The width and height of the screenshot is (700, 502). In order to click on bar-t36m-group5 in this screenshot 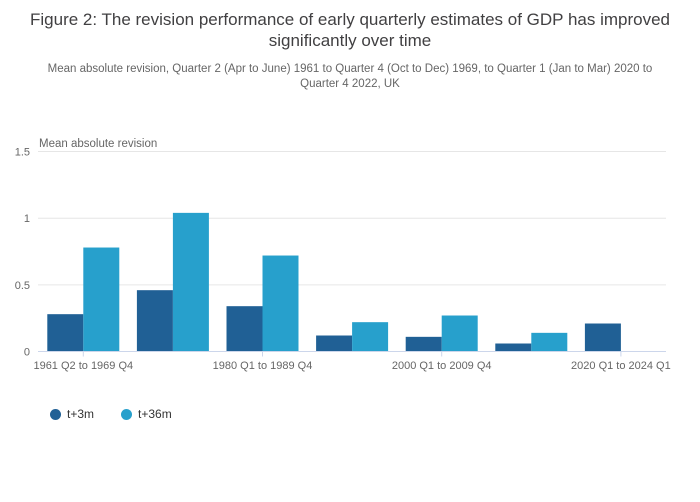, I will do `click(459, 333)`.